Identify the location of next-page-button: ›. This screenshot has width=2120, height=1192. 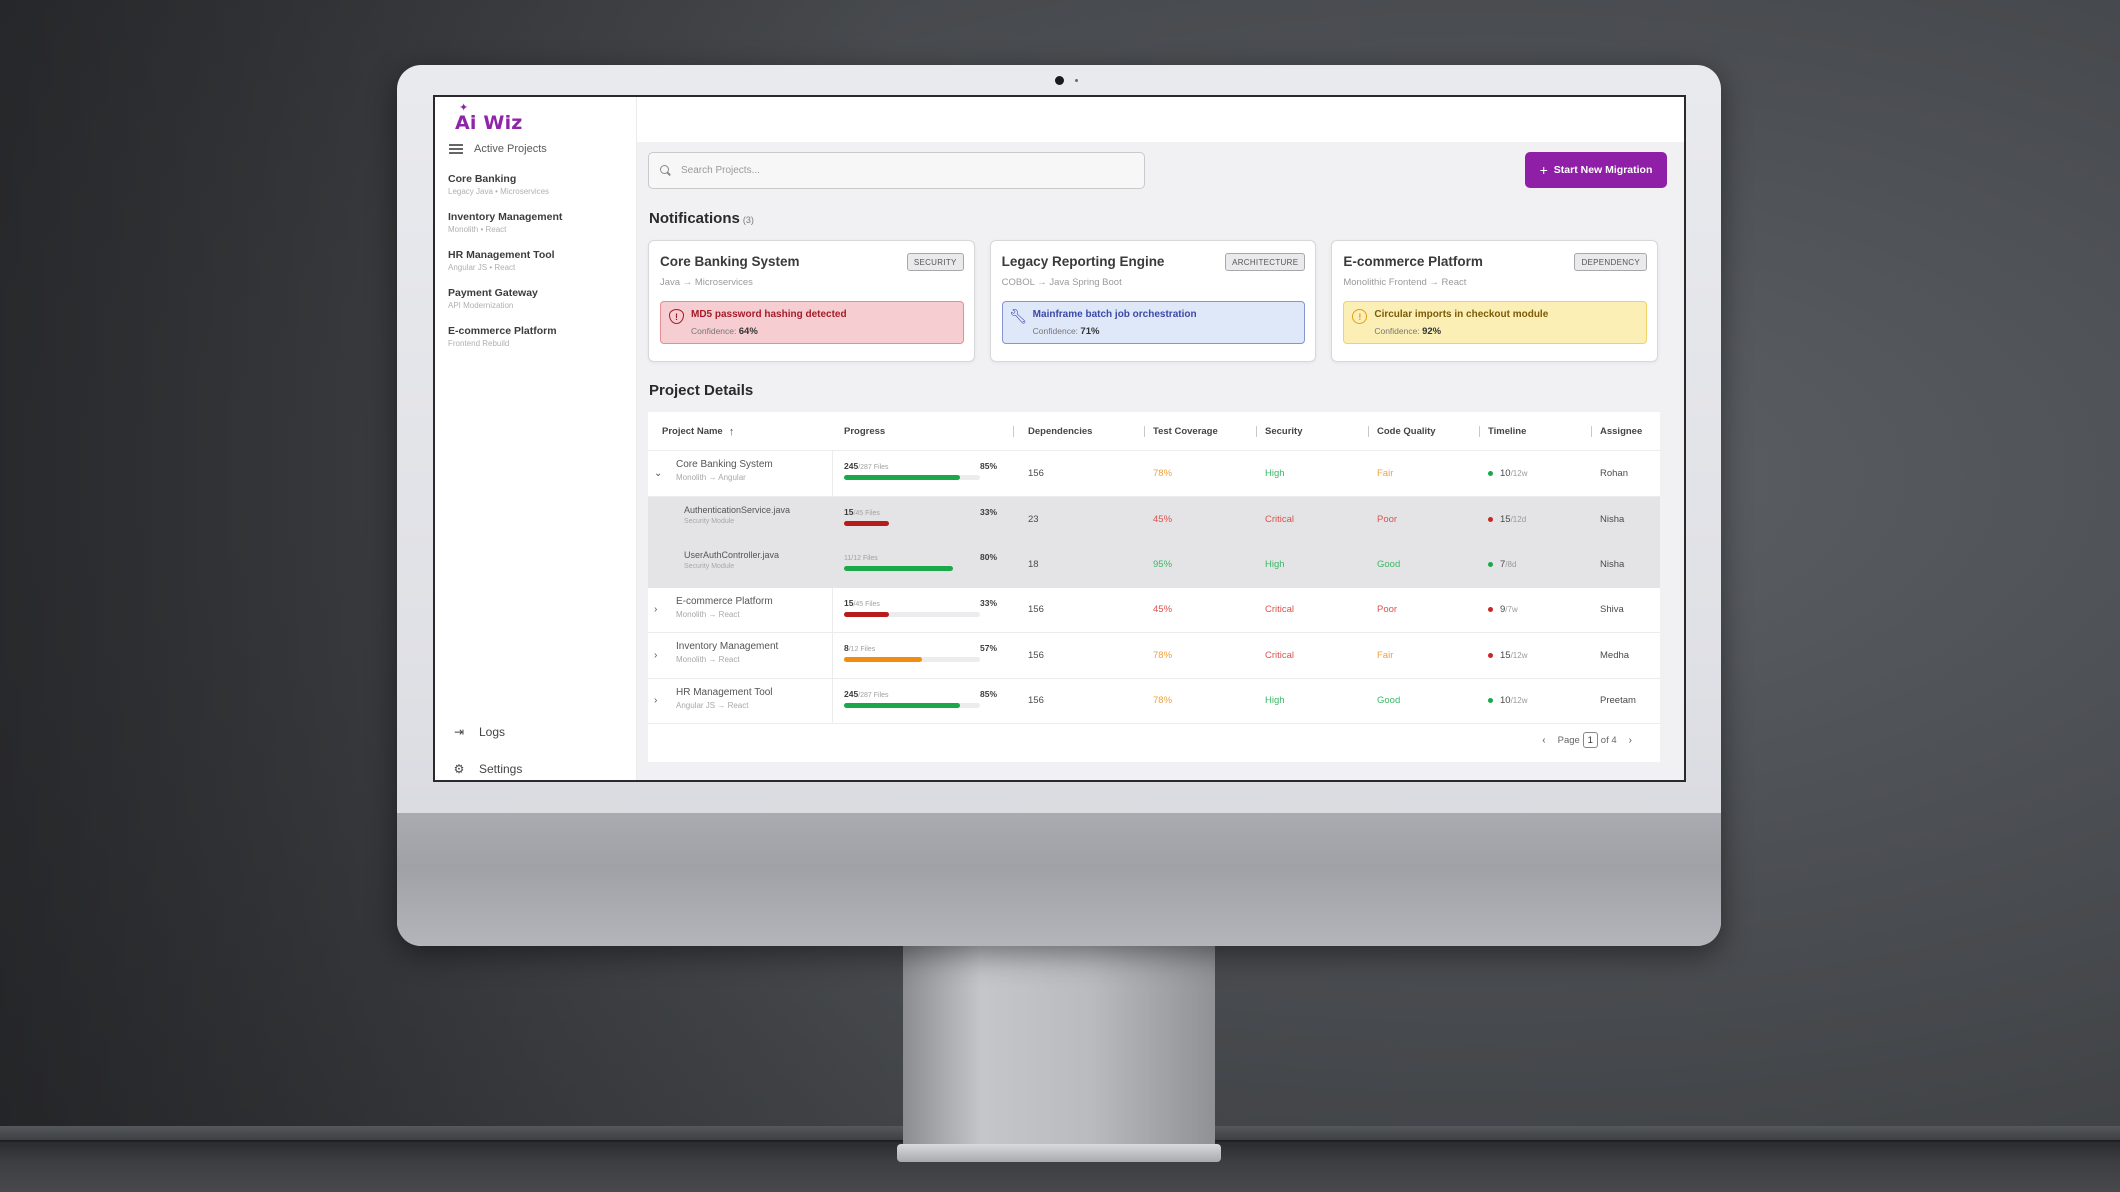
(1630, 740).